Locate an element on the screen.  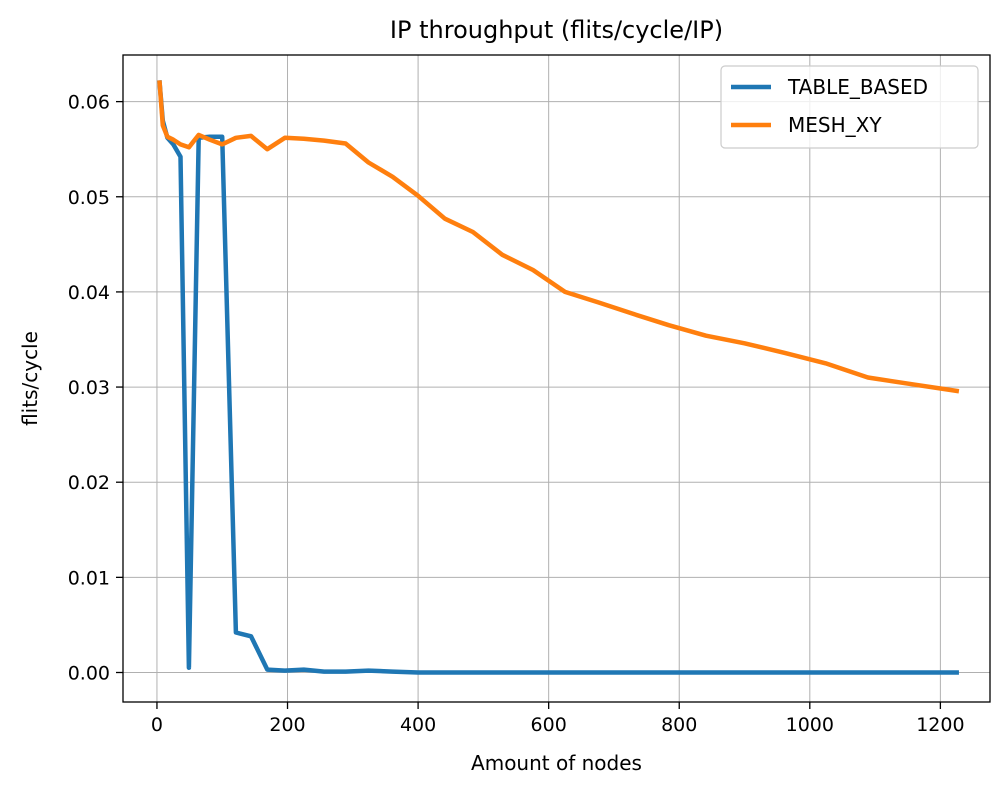
y-axis-label: flits/cycle is located at coordinates (30, 378).